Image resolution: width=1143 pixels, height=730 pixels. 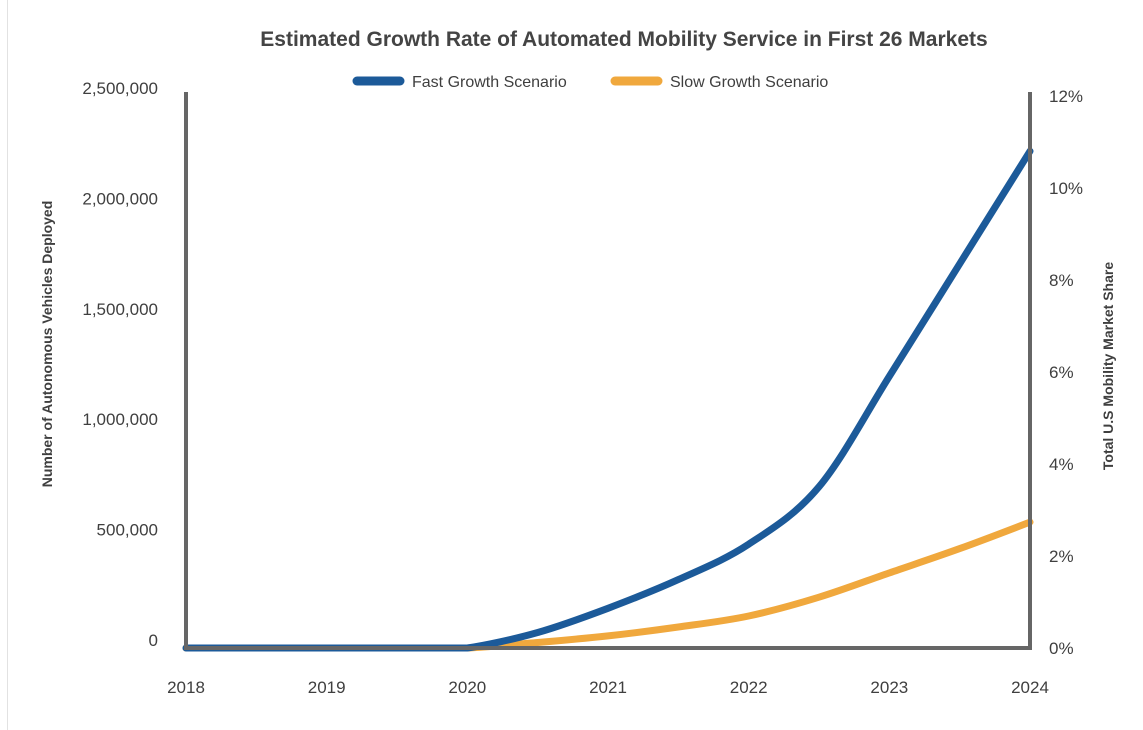 I want to click on y2-tick-label: 6%, so click(x=1061, y=372).